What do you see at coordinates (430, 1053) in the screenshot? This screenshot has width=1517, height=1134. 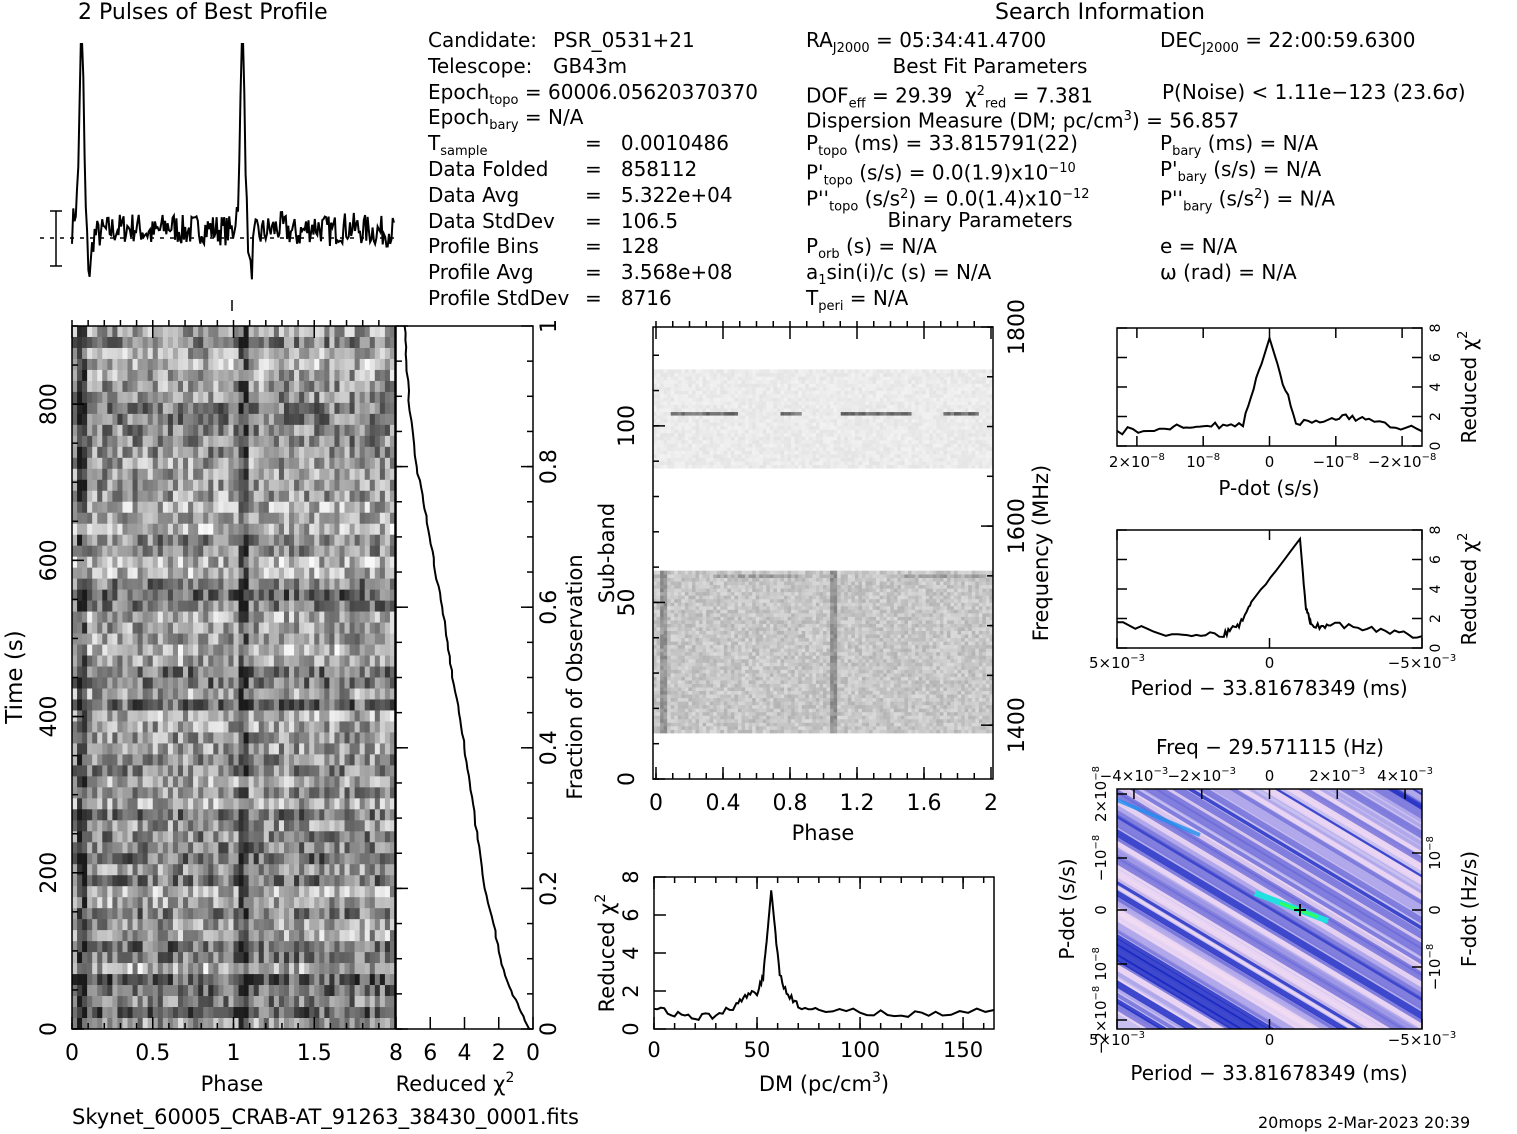 I see `chi2-tick-label: 6` at bounding box center [430, 1053].